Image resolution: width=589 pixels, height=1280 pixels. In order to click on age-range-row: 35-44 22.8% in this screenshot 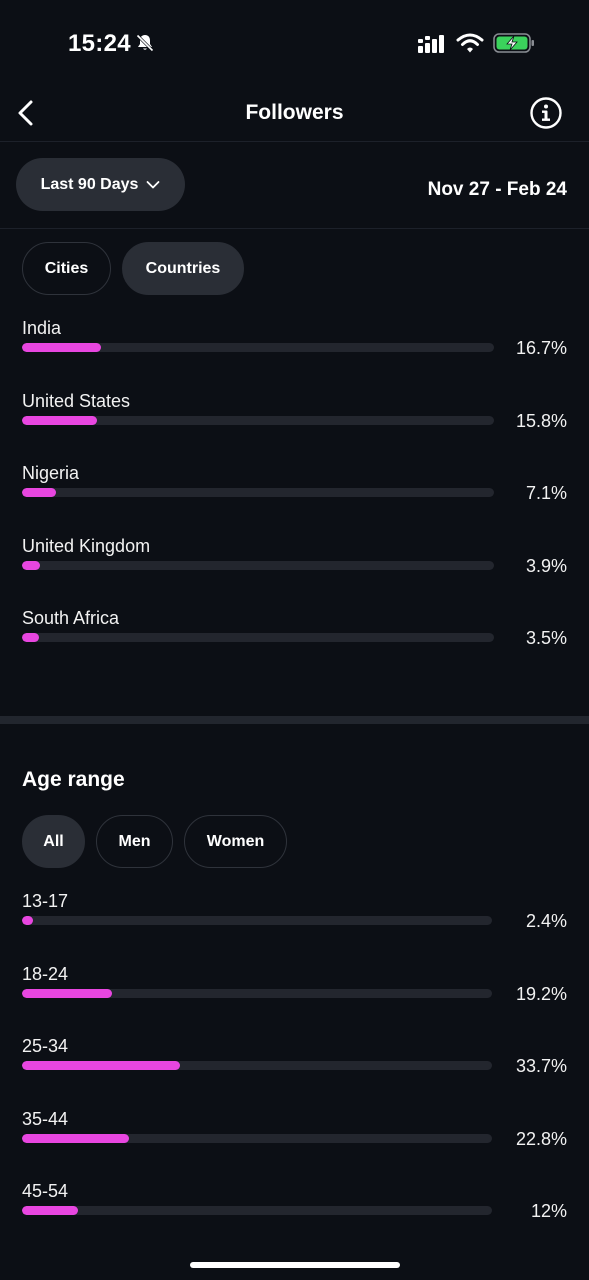, I will do `click(294, 1139)`.